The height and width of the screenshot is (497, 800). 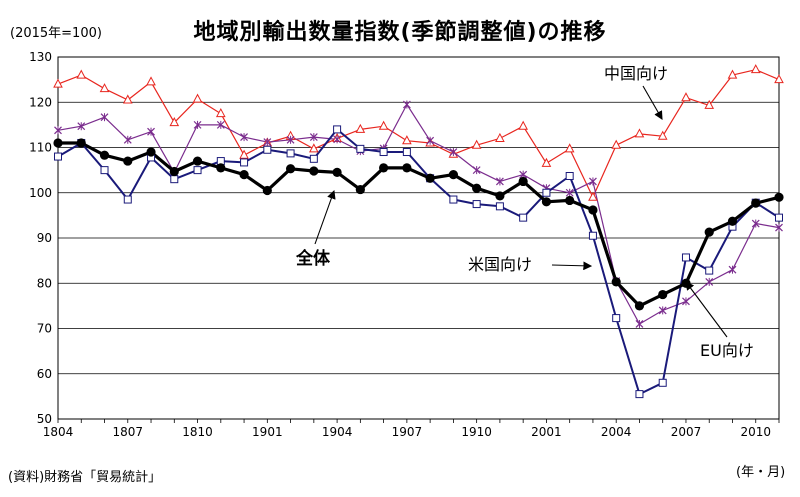 I want to click on y-tick-label-130: 130, so click(x=40, y=57).